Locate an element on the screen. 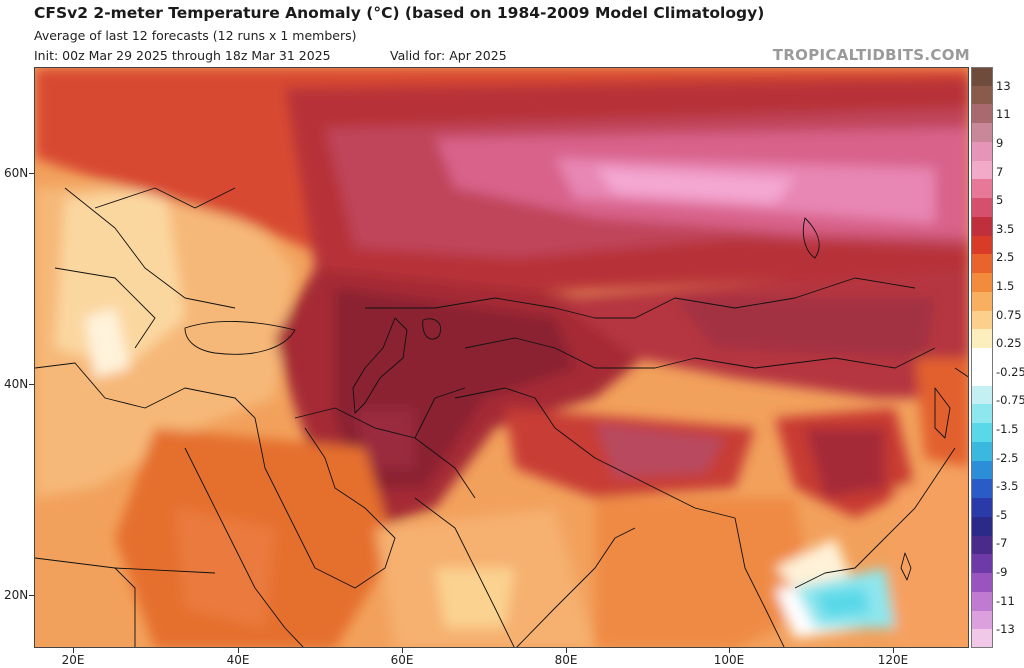  colorbar-label: -7 is located at coordinates (1002, 543).